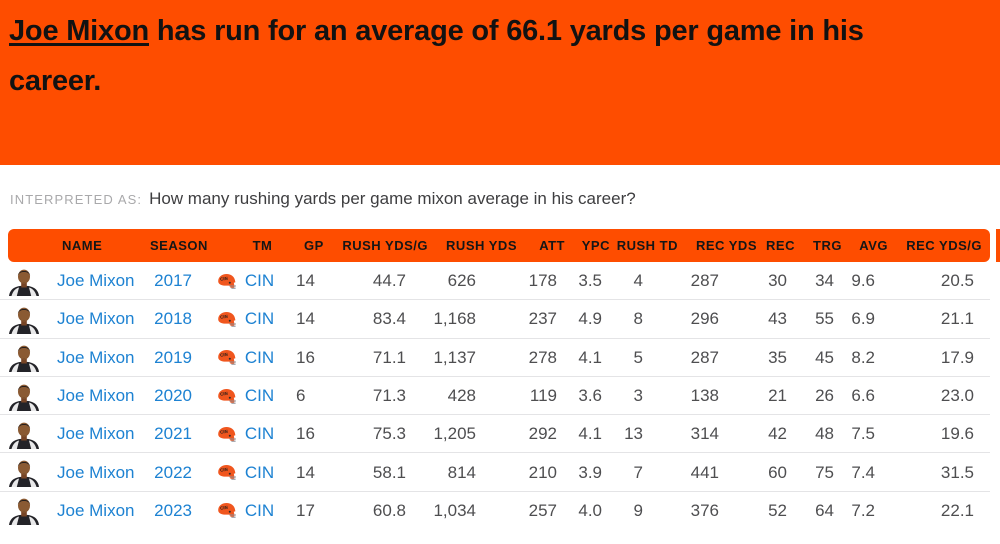  Describe the element at coordinates (704, 396) in the screenshot. I see `stat-rec-yds: 138` at that location.